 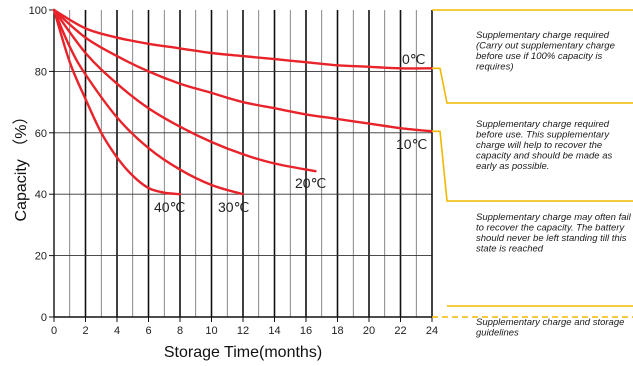 I want to click on x-tick-label: 18, so click(x=337, y=331).